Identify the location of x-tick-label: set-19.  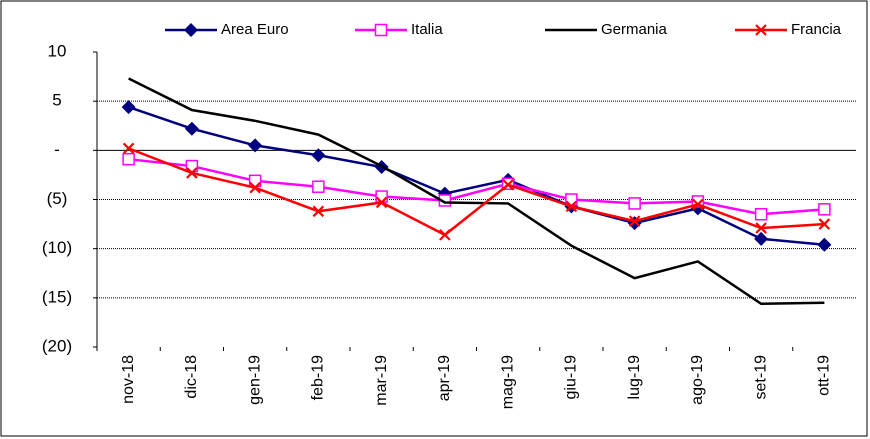
(760, 377).